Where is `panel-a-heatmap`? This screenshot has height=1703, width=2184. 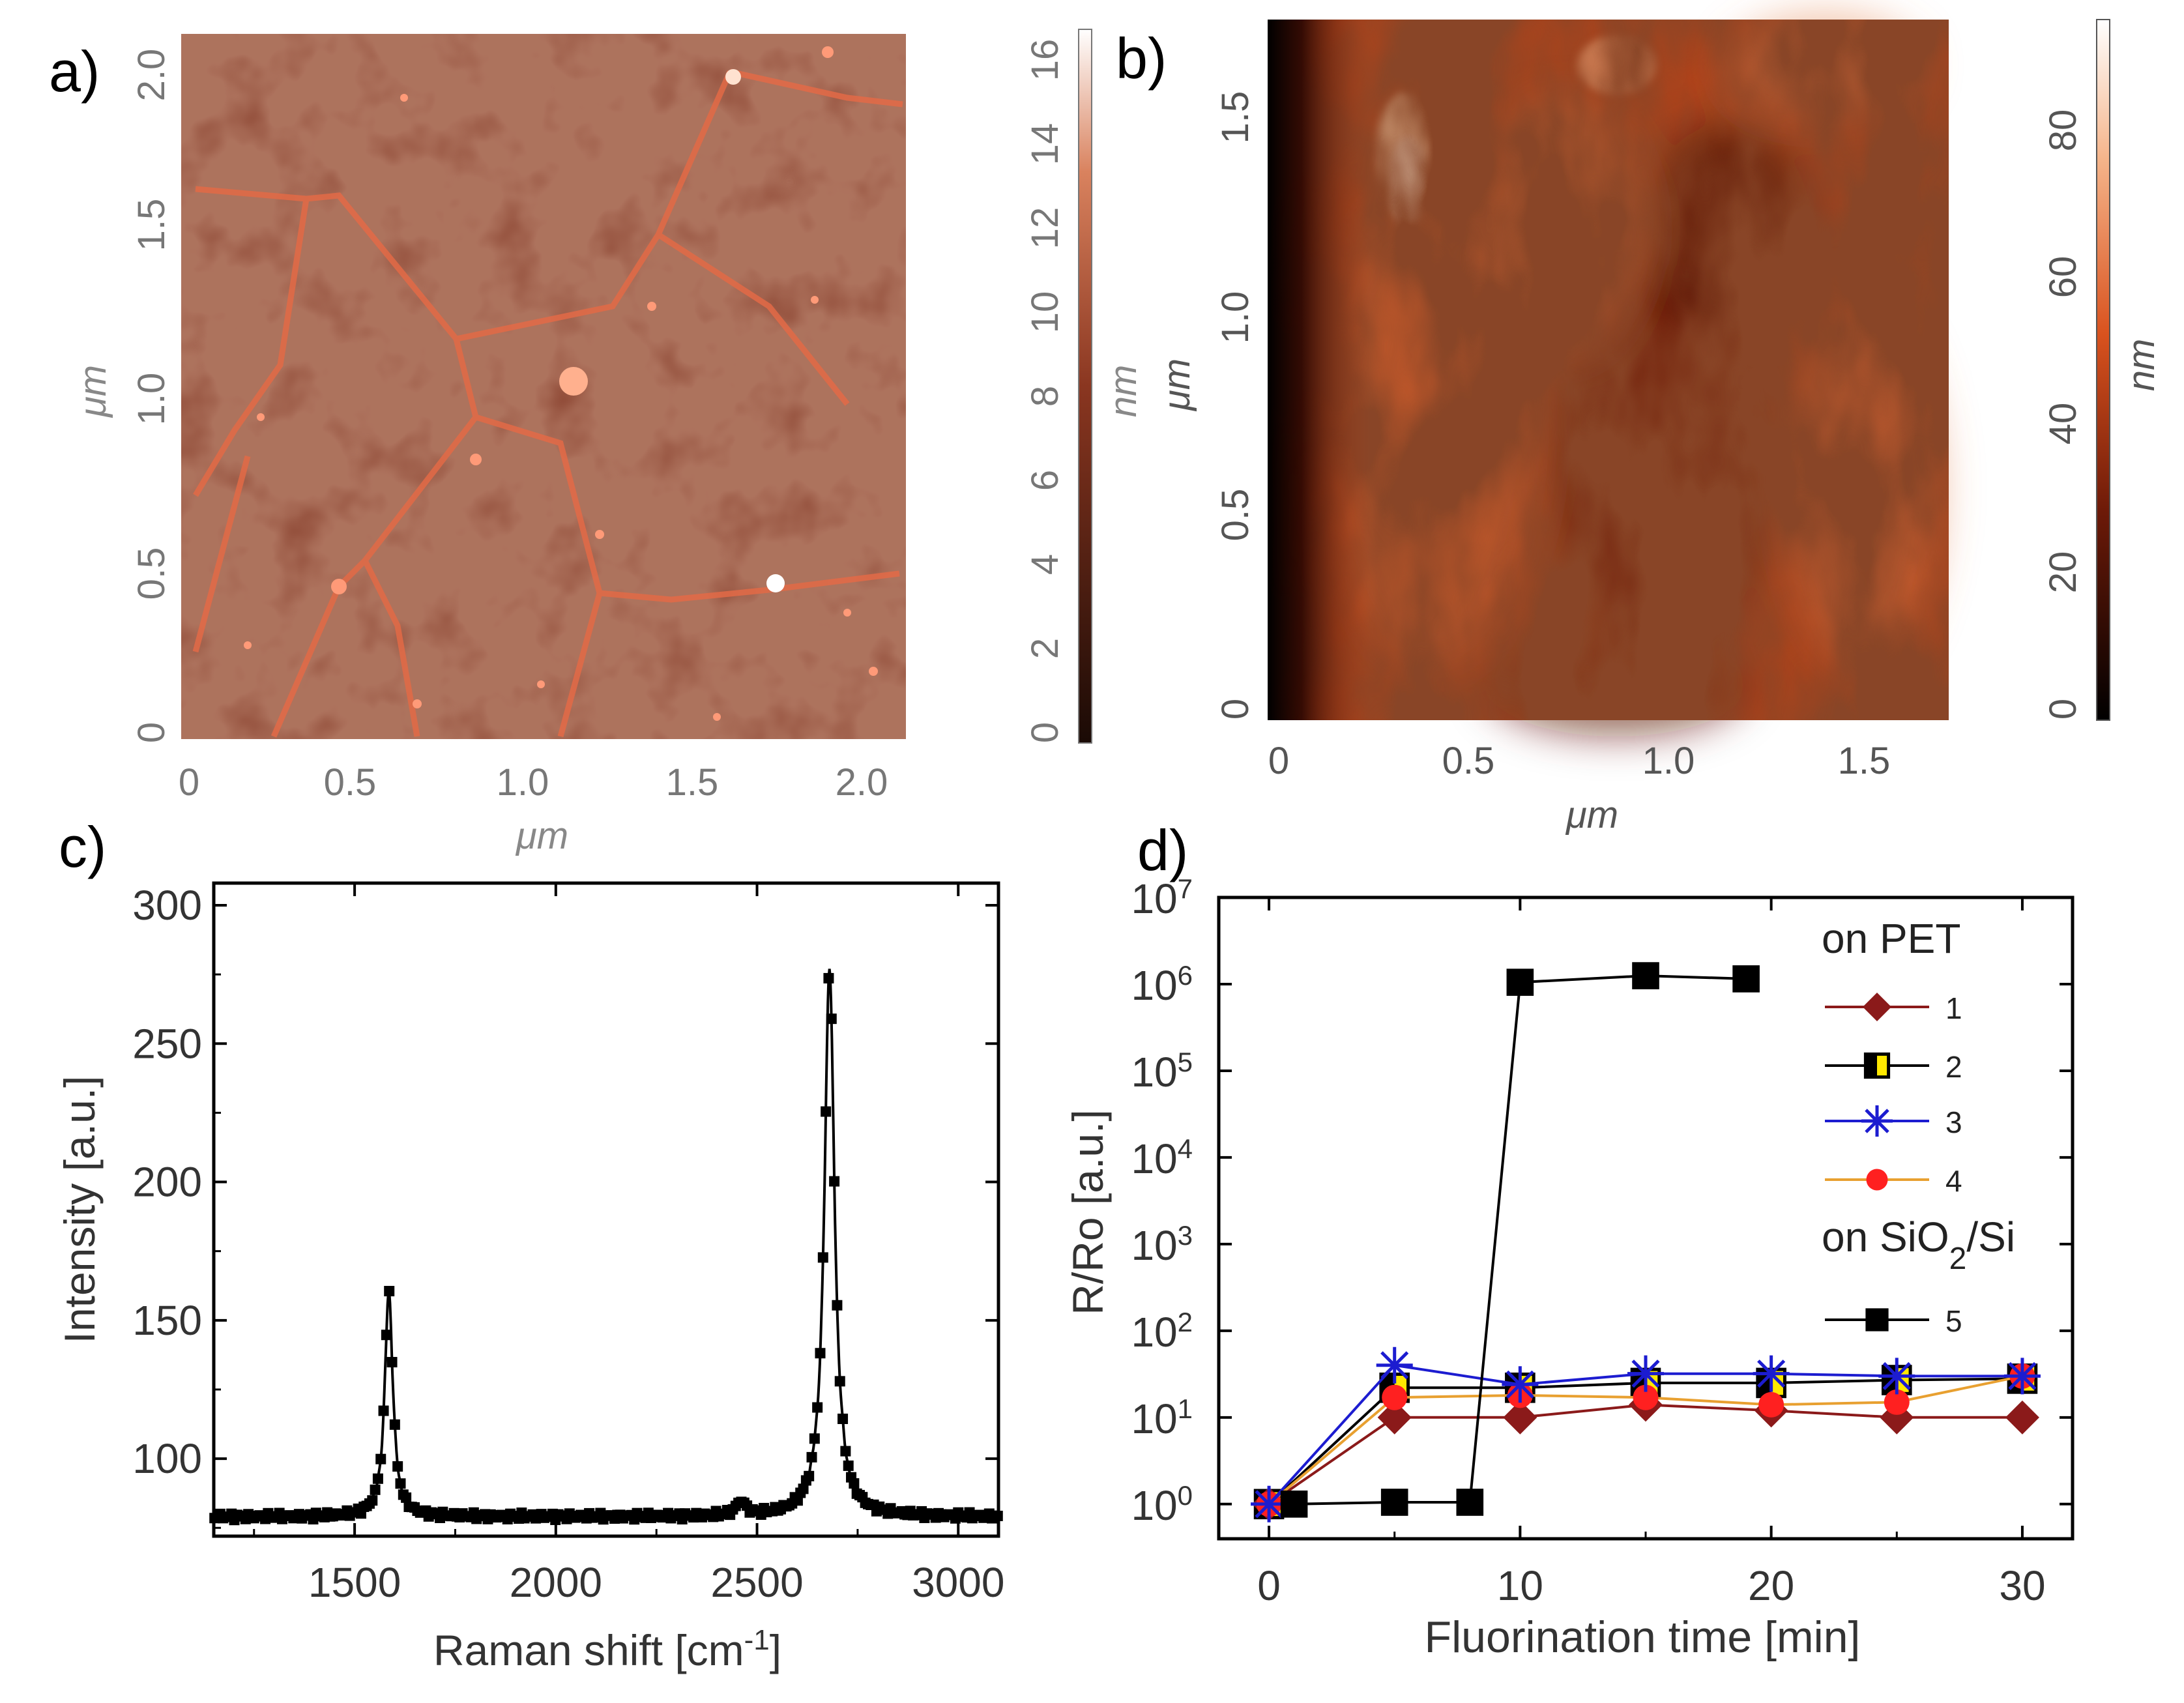
panel-a-heatmap is located at coordinates (543, 386).